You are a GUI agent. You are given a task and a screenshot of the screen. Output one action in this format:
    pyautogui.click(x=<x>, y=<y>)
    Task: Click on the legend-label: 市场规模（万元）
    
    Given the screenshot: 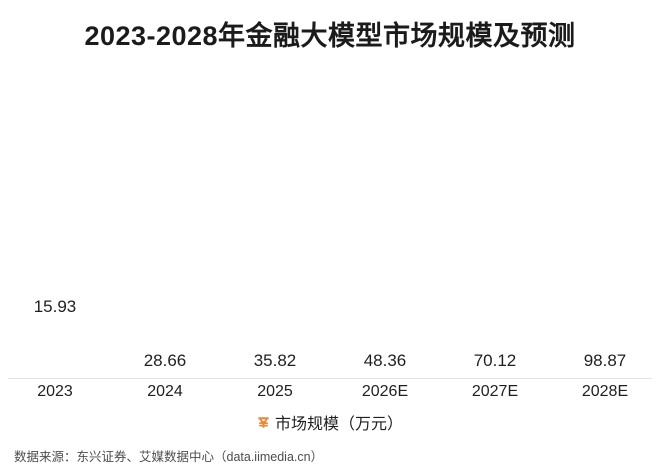 What is the action you would take?
    pyautogui.click(x=338, y=424)
    